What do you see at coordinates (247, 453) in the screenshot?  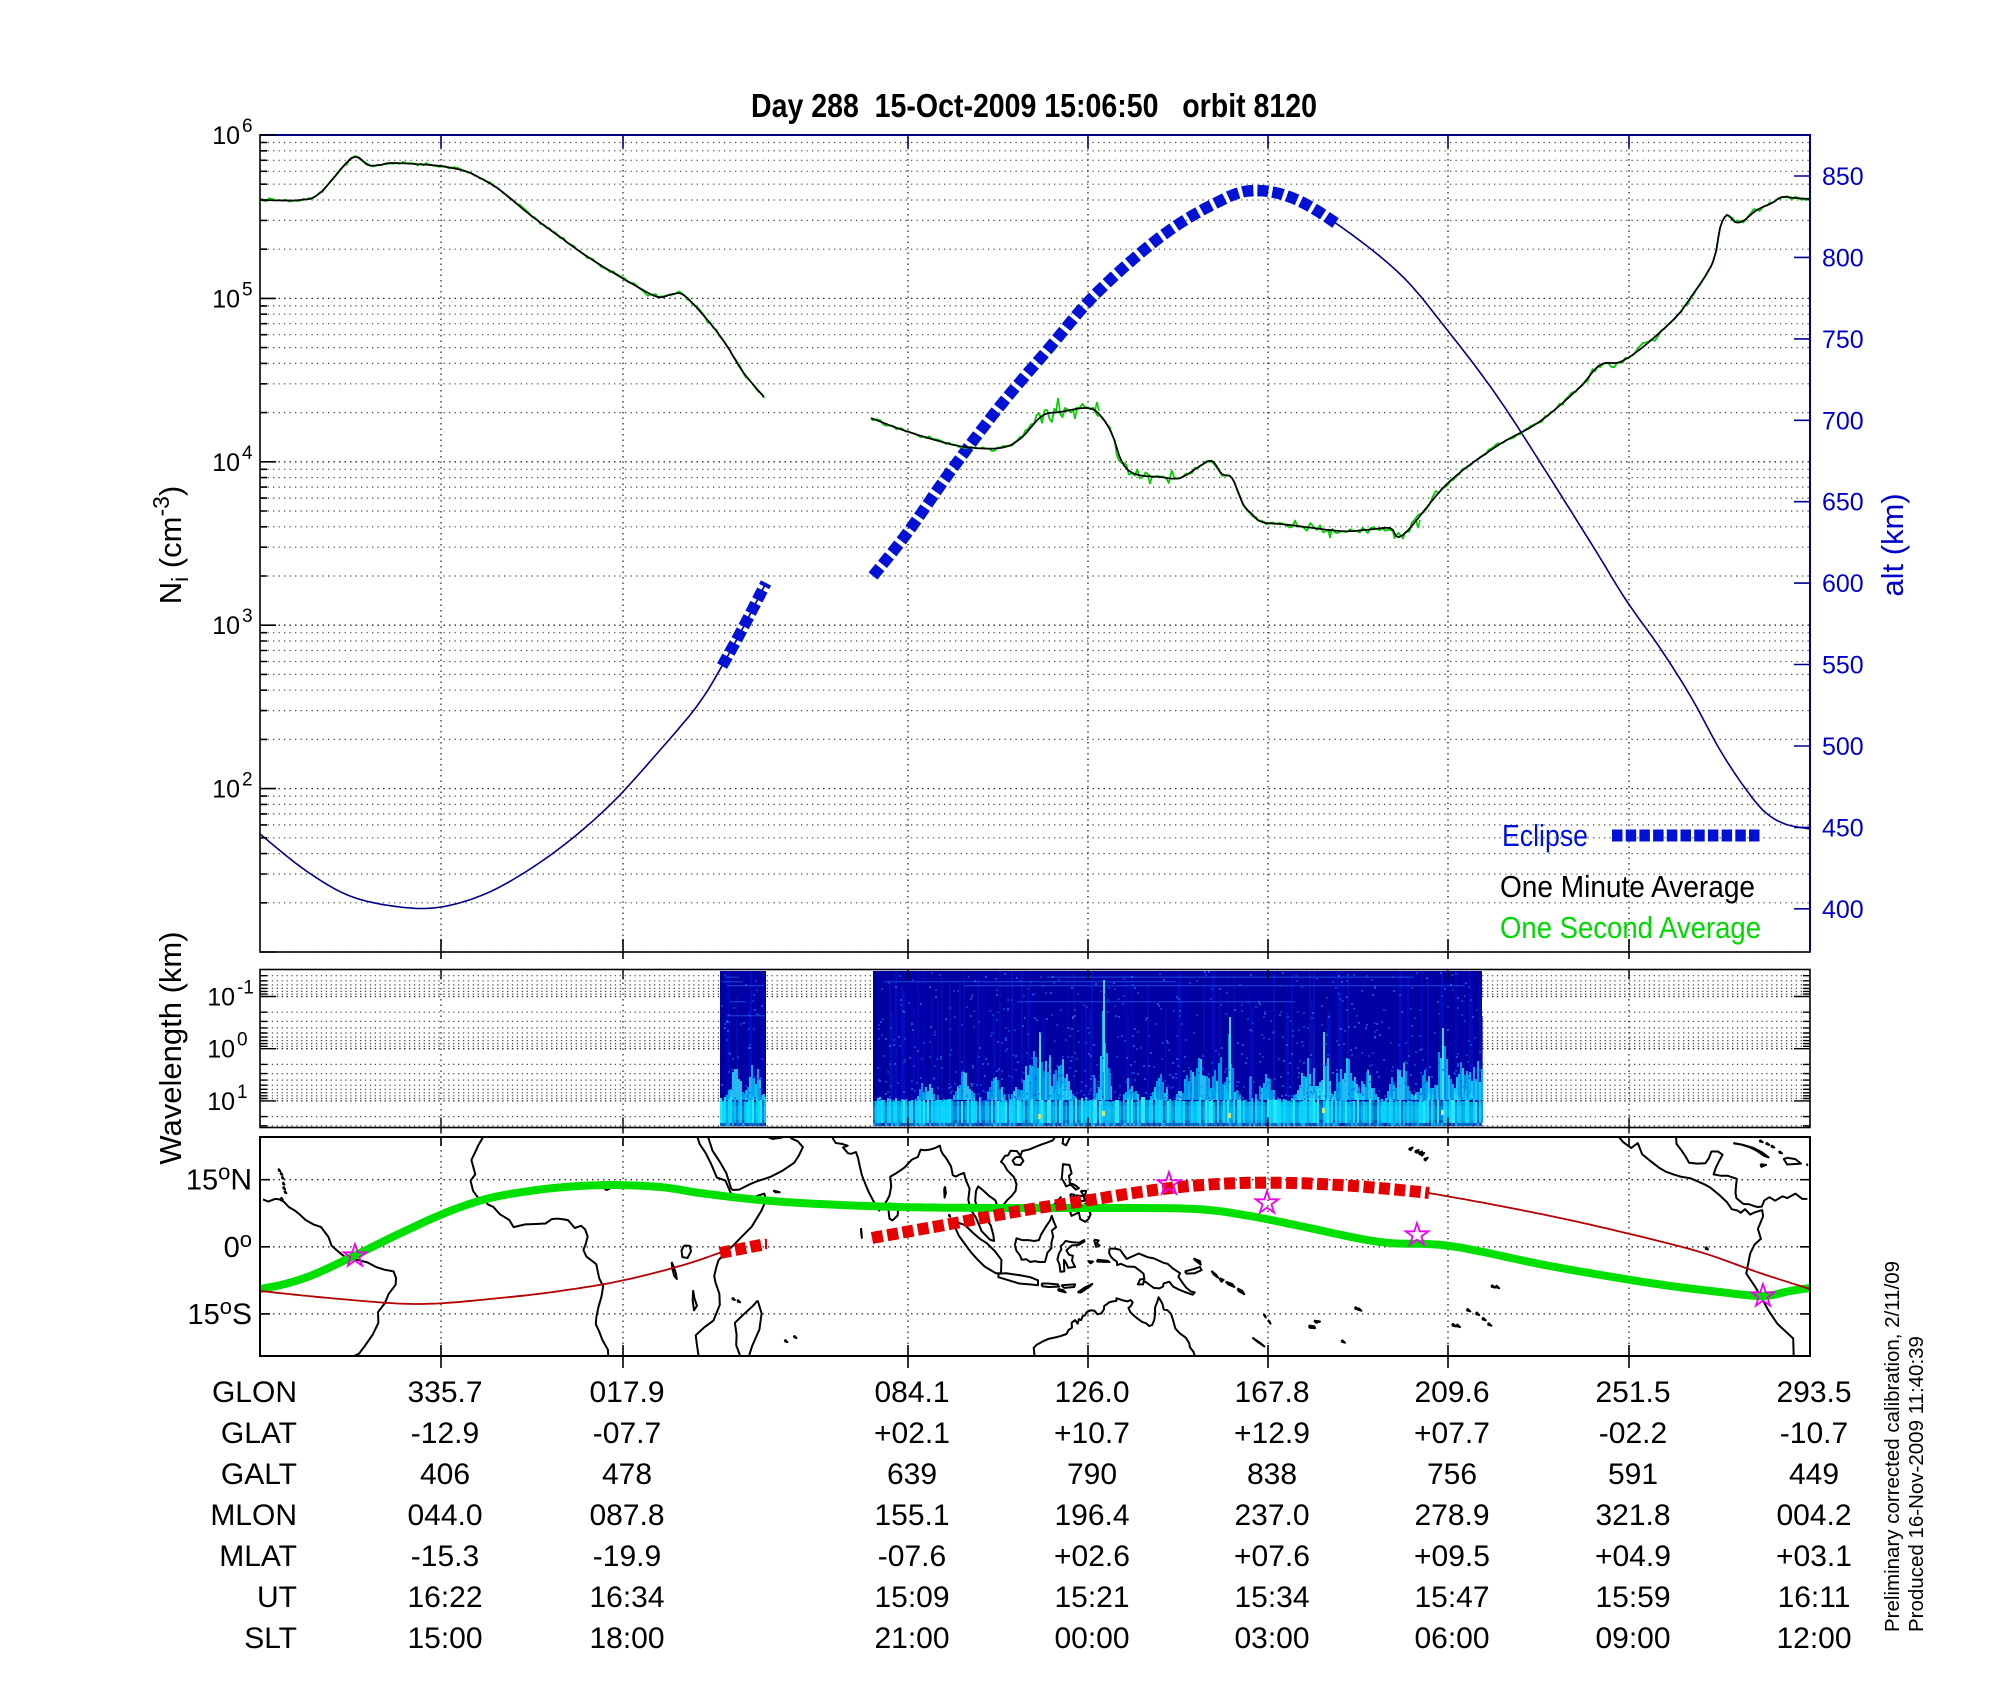 I see `svg-text: 4` at bounding box center [247, 453].